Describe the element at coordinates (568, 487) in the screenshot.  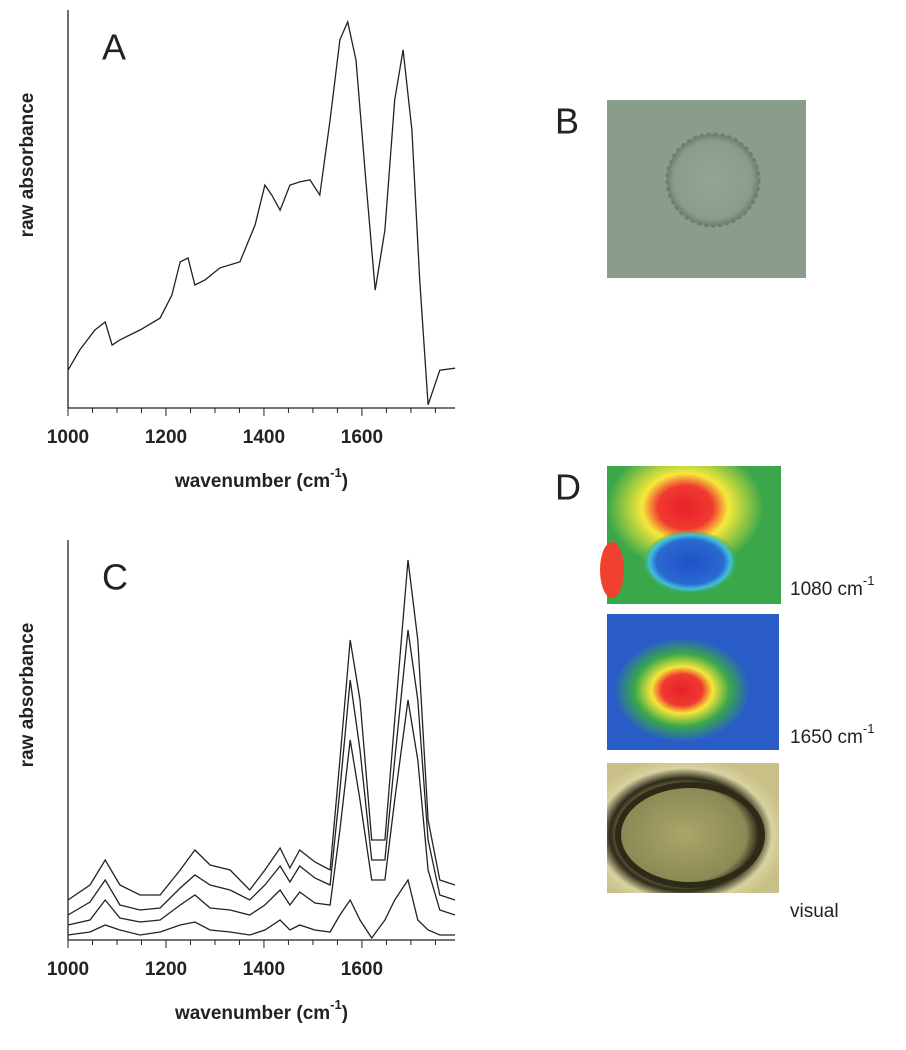
I see `panel-label: D` at that location.